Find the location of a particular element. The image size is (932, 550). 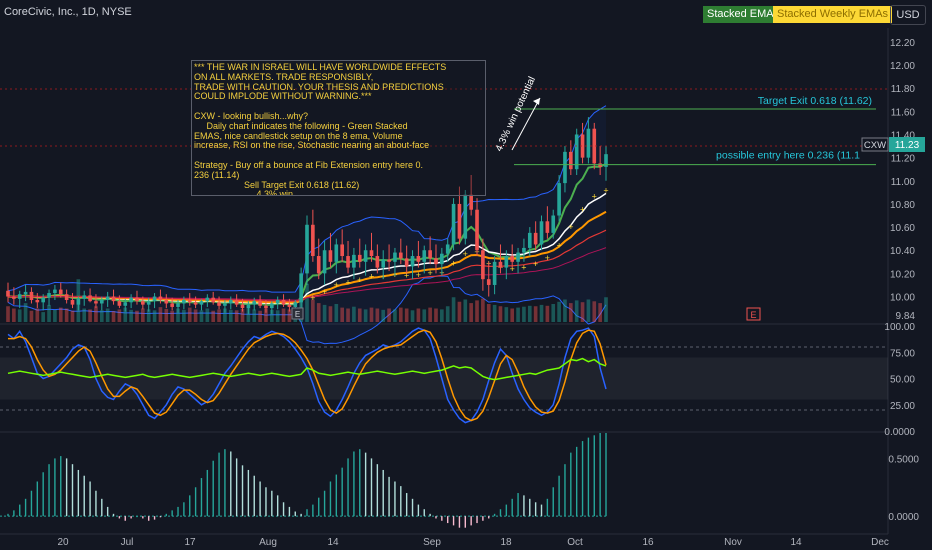

price-tick-label: 9.84 is located at coordinates (906, 316).